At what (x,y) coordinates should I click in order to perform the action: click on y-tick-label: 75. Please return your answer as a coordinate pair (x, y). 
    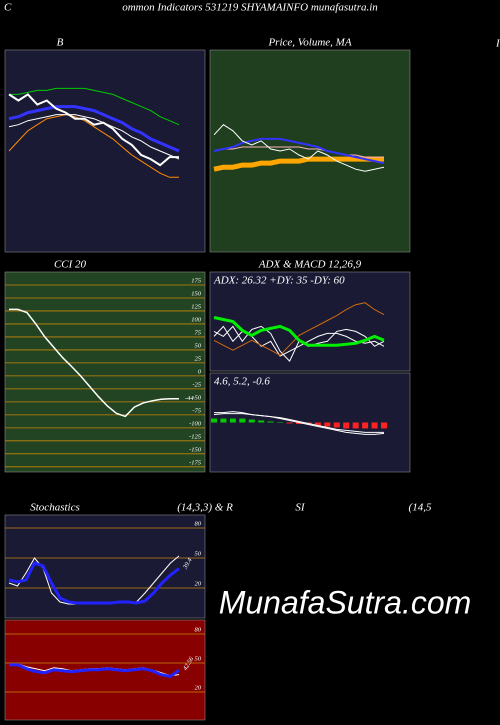
    Looking at the image, I should click on (198, 332).